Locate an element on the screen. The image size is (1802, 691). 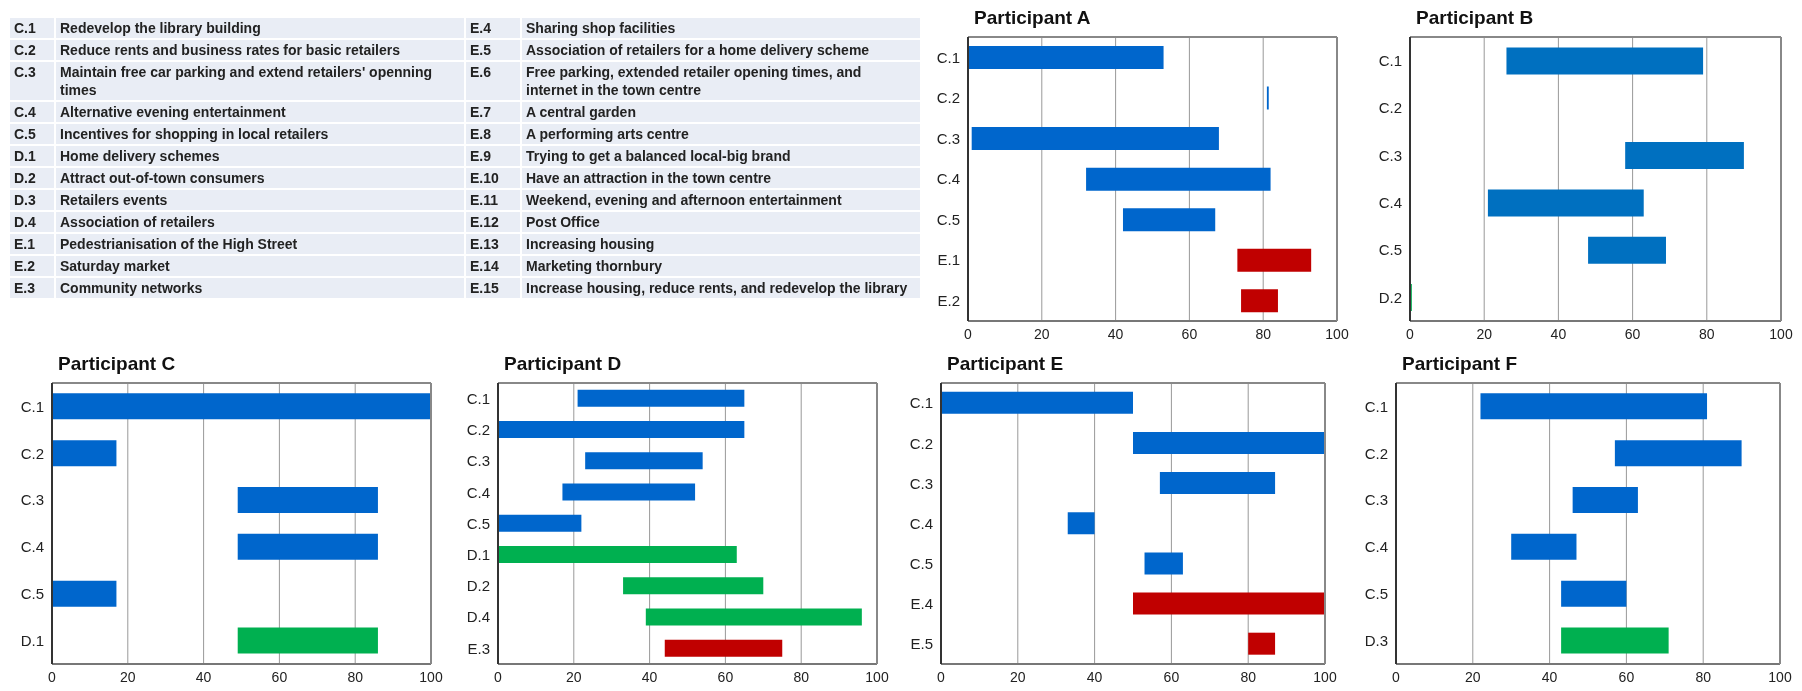
text: Association of retailers is located at coordinates (260, 222).